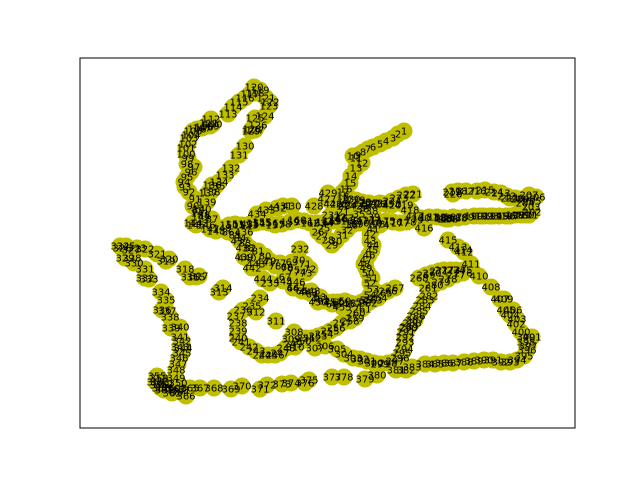  Describe the element at coordinates (519, 200) in the screenshot. I see `node-label: 209` at that location.